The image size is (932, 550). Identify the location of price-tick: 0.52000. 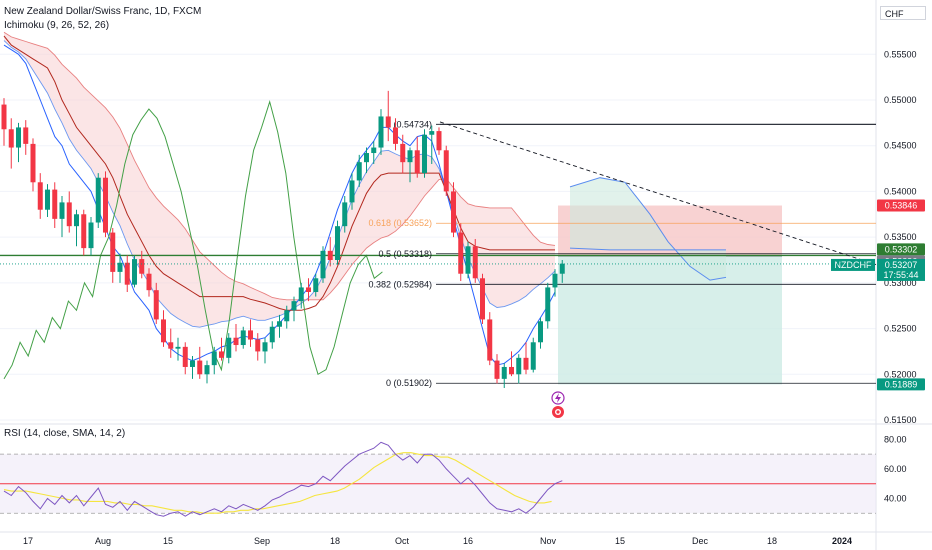
(900, 374).